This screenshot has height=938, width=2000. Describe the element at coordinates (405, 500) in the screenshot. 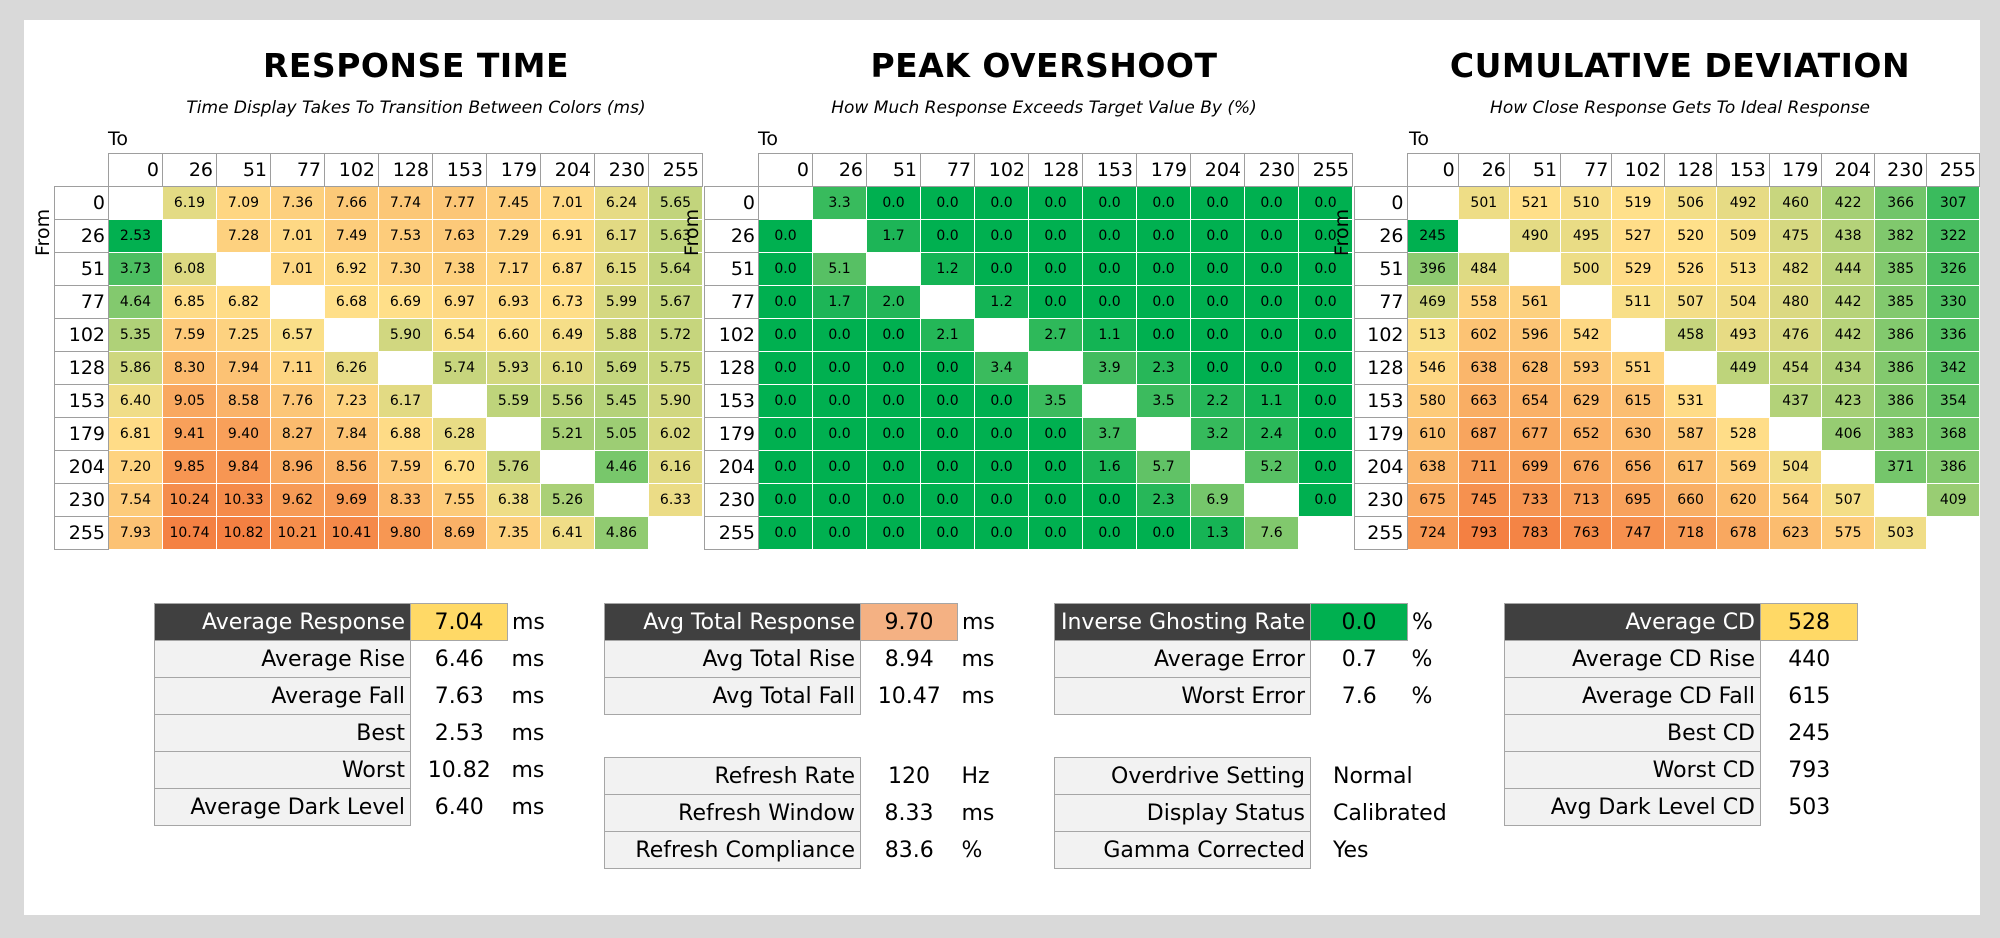

I see `heatmap-cell: 8.33` at that location.